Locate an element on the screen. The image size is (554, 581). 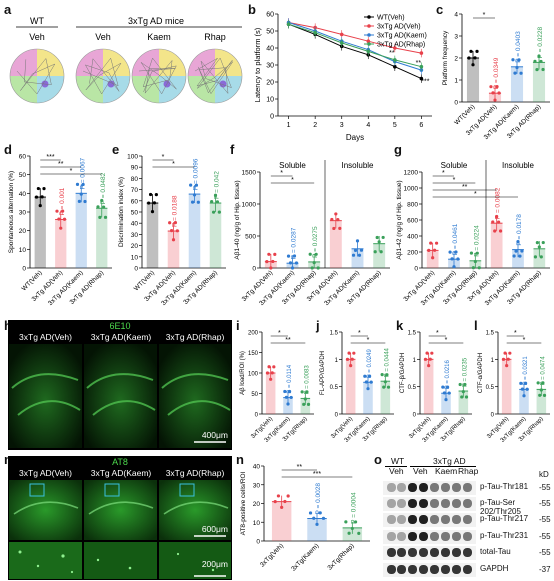
x-tick-label: 4 is located at coordinates (368, 125).